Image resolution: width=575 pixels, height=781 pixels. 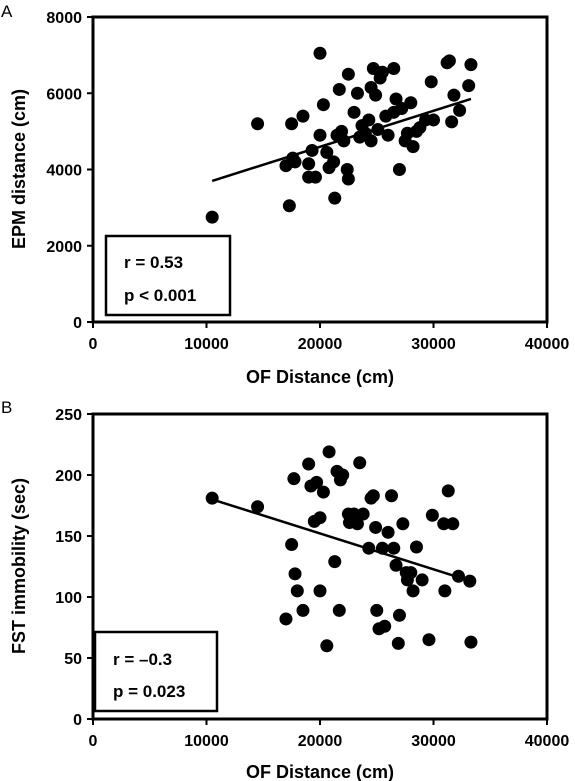 What do you see at coordinates (320, 741) in the screenshot?
I see `panel-b-x-tick-label: 20000` at bounding box center [320, 741].